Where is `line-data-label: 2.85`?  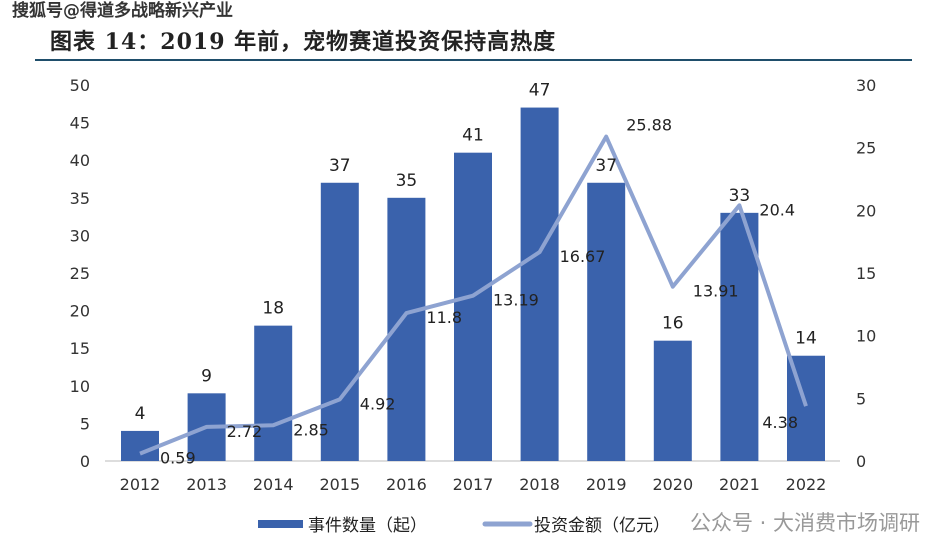
line-data-label: 2.85 is located at coordinates (311, 429).